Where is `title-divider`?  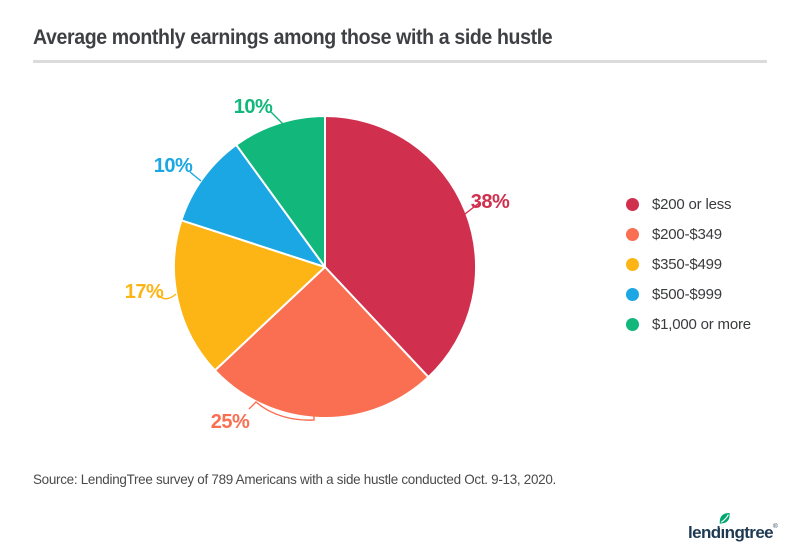 title-divider is located at coordinates (400, 61).